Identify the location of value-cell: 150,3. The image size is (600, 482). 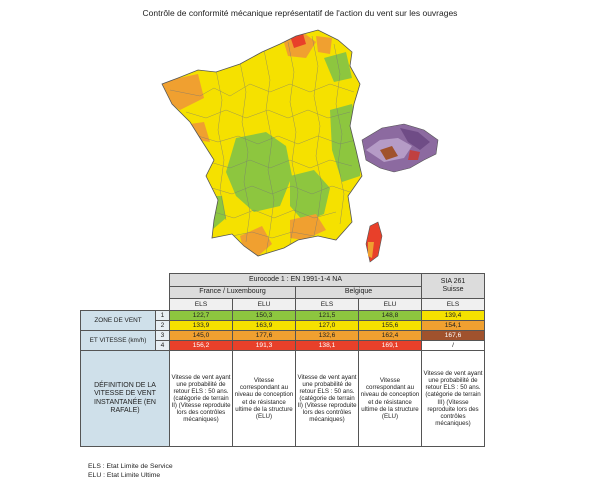
(264, 315).